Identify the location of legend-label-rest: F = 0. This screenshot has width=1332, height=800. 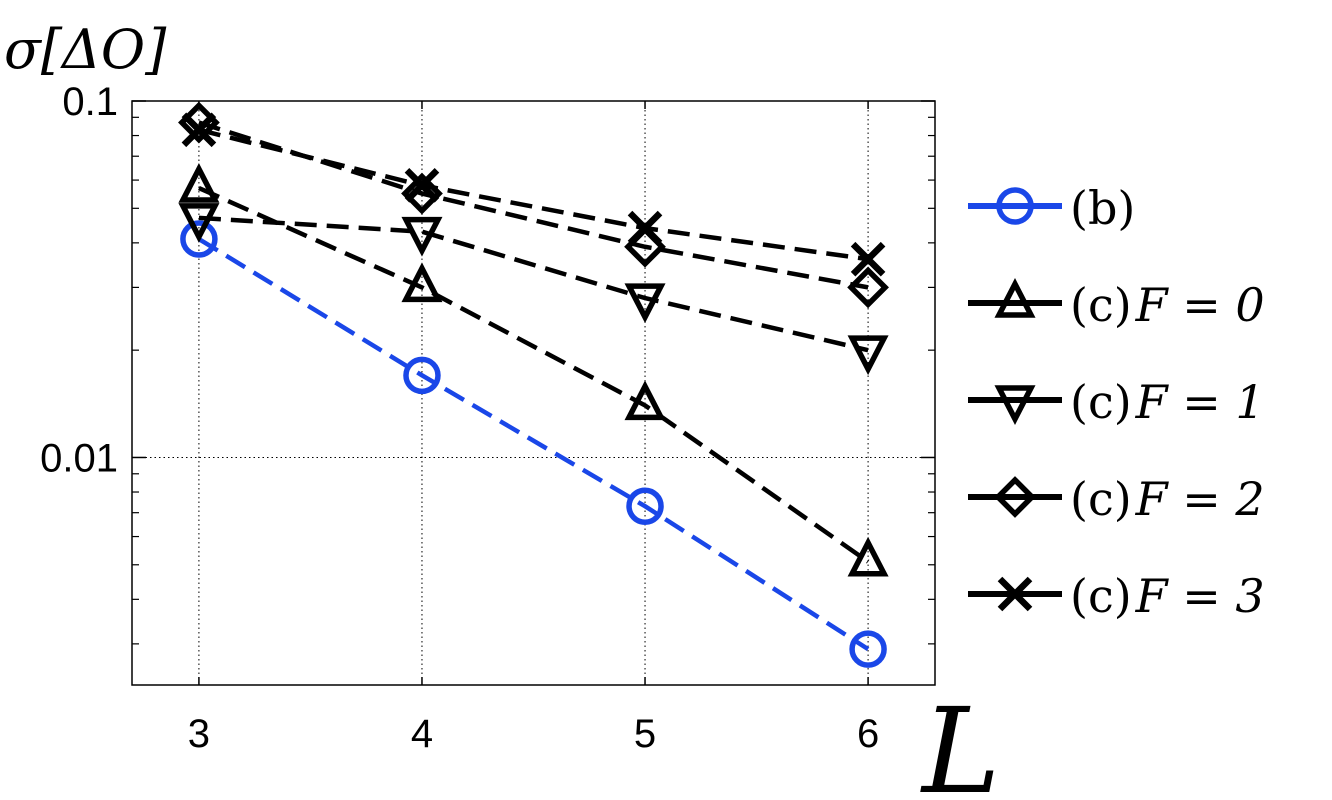
(1200, 305).